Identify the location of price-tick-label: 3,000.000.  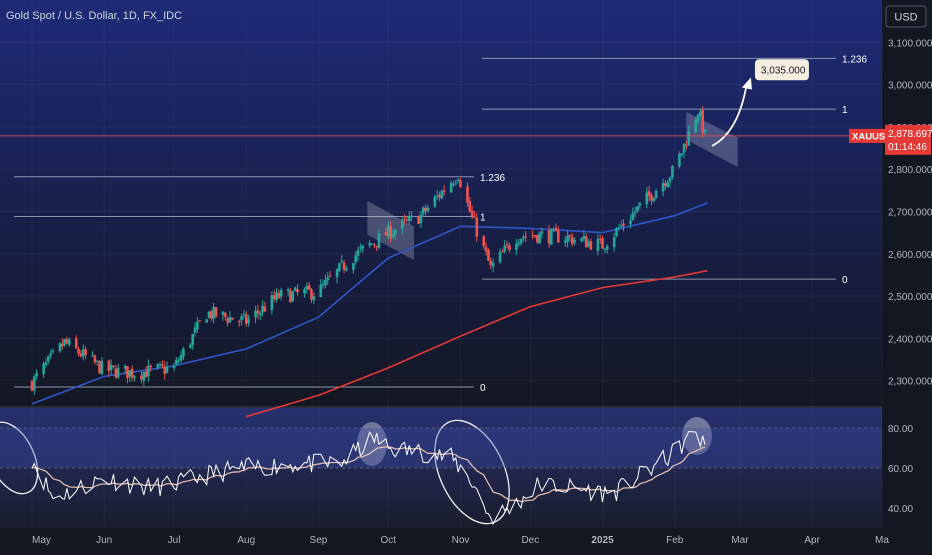
(910, 86).